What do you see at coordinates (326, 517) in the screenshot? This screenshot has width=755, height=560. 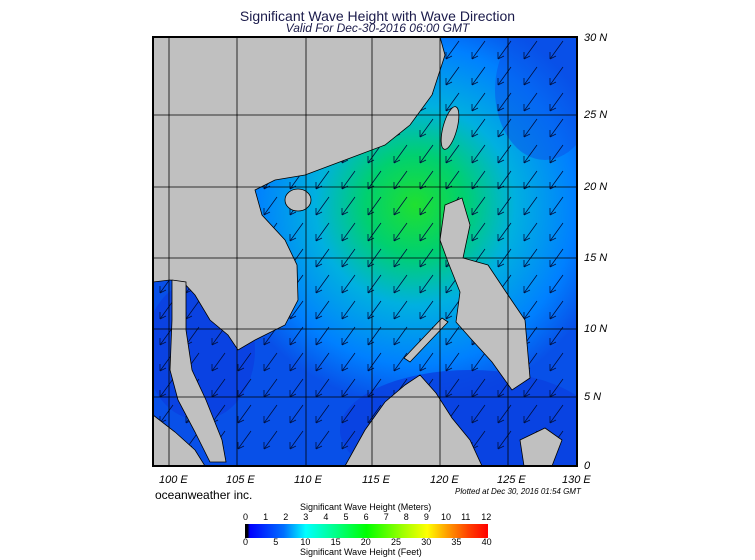 I see `meters-tick: 4` at bounding box center [326, 517].